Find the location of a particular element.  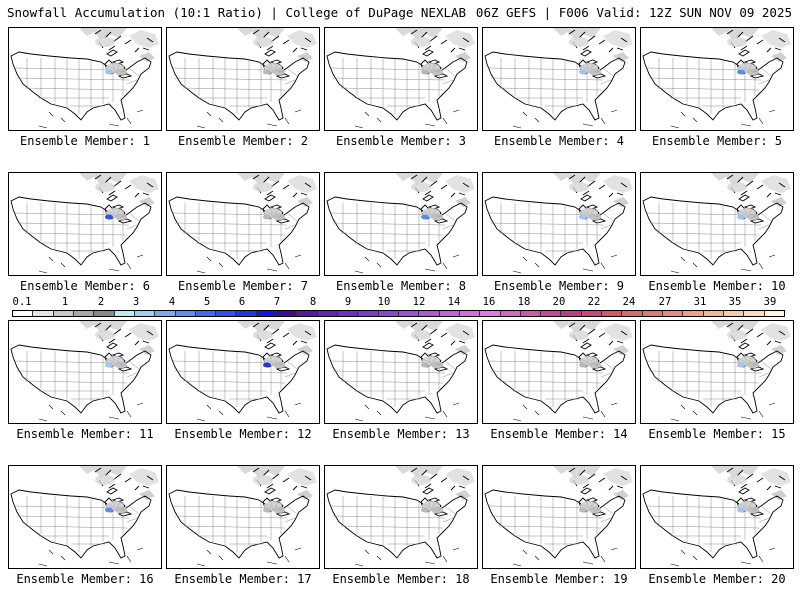

colorbar-tick-label: 22 is located at coordinates (594, 302).